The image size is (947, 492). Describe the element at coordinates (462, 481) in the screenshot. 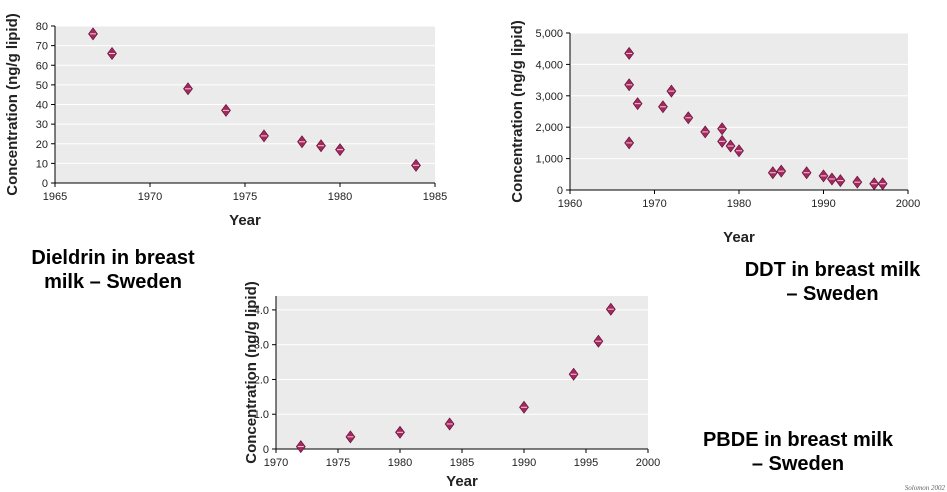

I see `pbde-x-axis-title: Year` at that location.